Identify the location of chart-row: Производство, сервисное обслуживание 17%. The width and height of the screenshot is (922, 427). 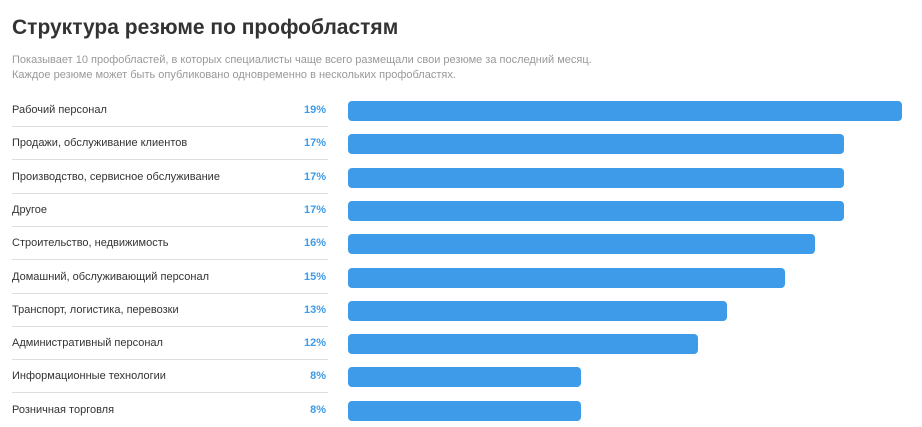
(461, 177).